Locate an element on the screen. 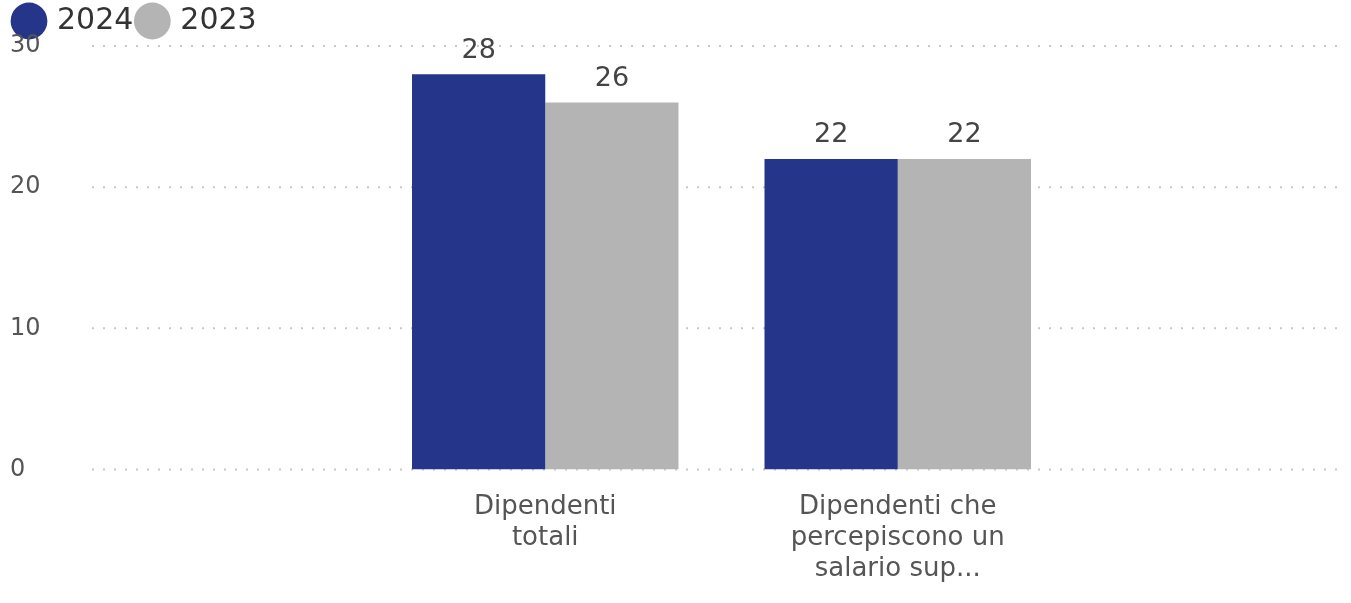 The height and width of the screenshot is (603, 1351). data-label: 28 is located at coordinates (478, 48).